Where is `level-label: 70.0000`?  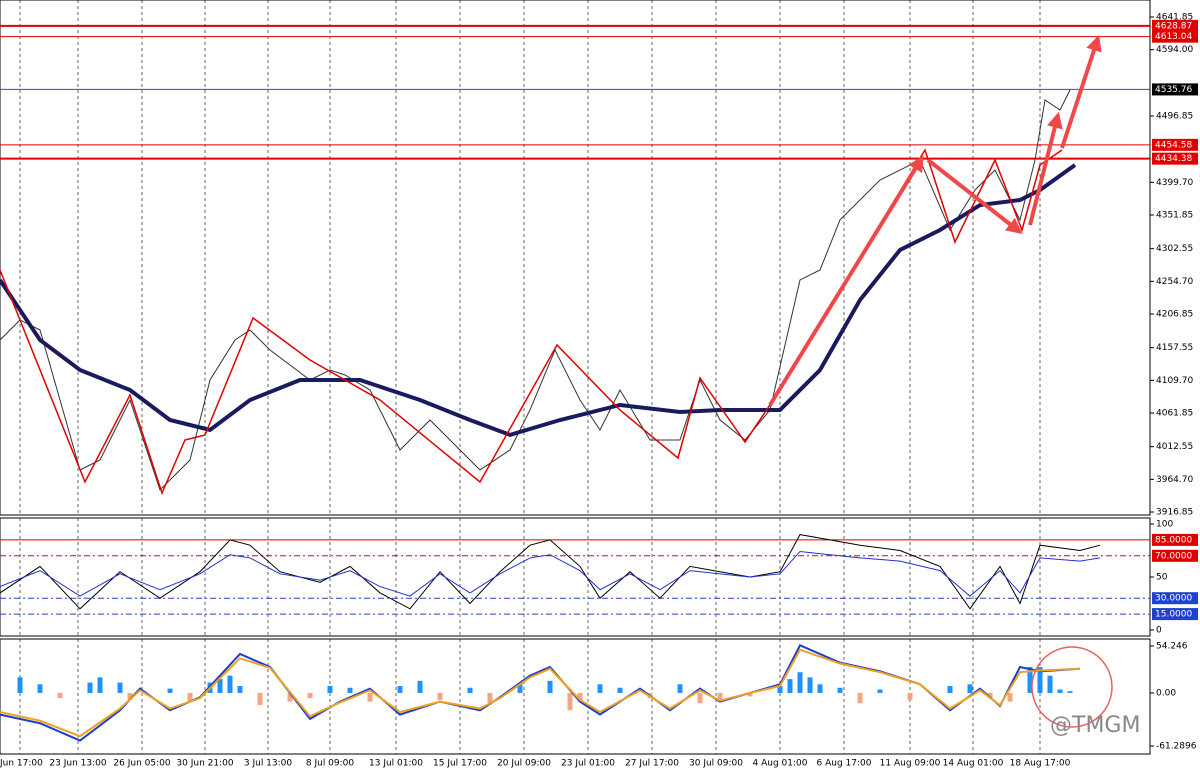
level-label: 70.0000 is located at coordinates (1173, 556).